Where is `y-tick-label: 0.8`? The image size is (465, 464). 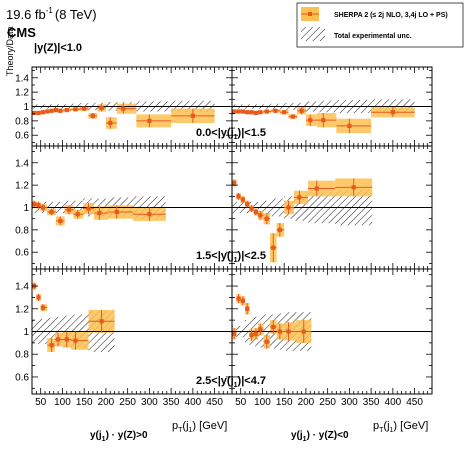
y-tick-label: 0.8 is located at coordinates (22, 355).